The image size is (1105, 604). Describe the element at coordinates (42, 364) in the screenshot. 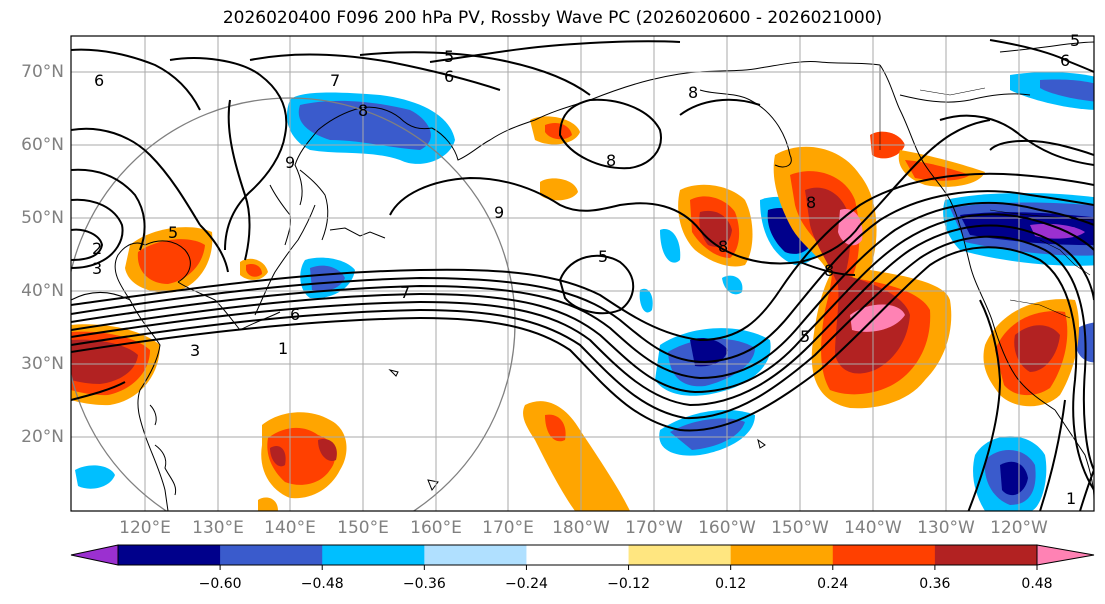

I see `lat-label: 30°N` at that location.